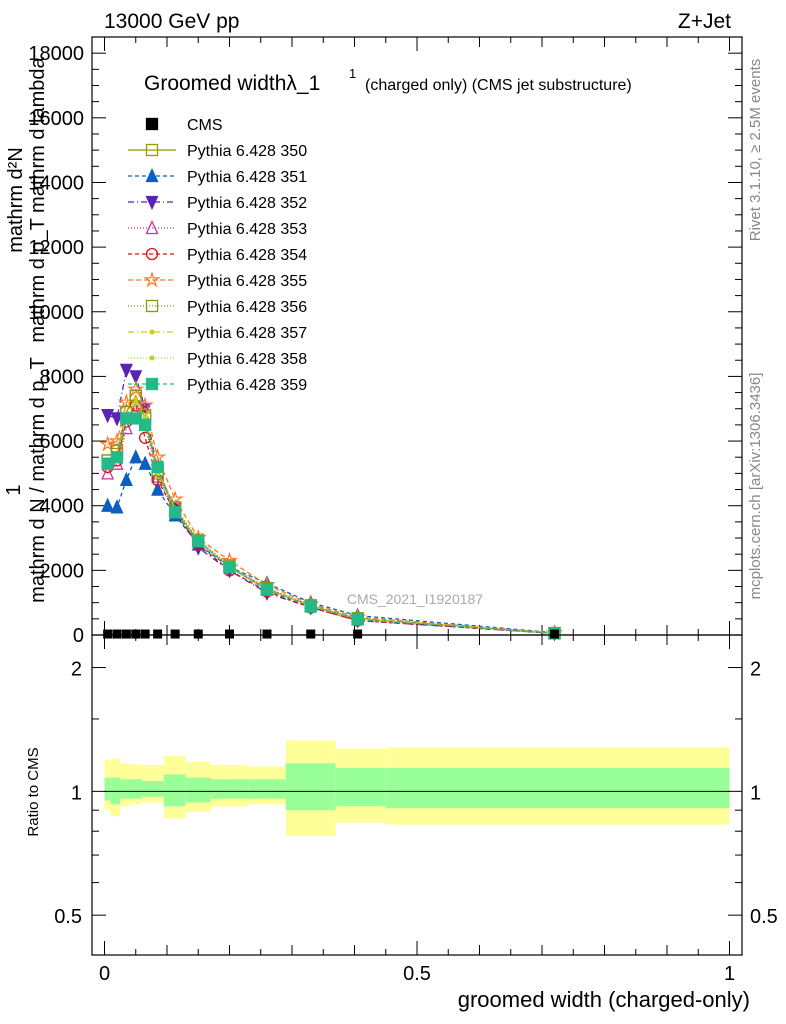  Describe the element at coordinates (247, 385) in the screenshot. I see `legend-label-9: Pythia 6.428 359` at that location.